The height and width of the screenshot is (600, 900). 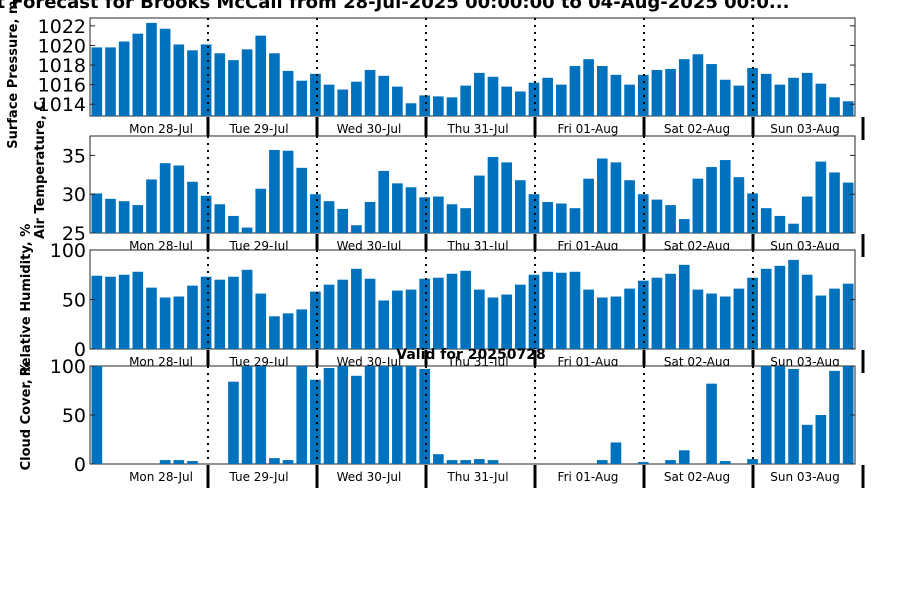 I want to click on y-tick-label: 100, so click(x=68, y=251).